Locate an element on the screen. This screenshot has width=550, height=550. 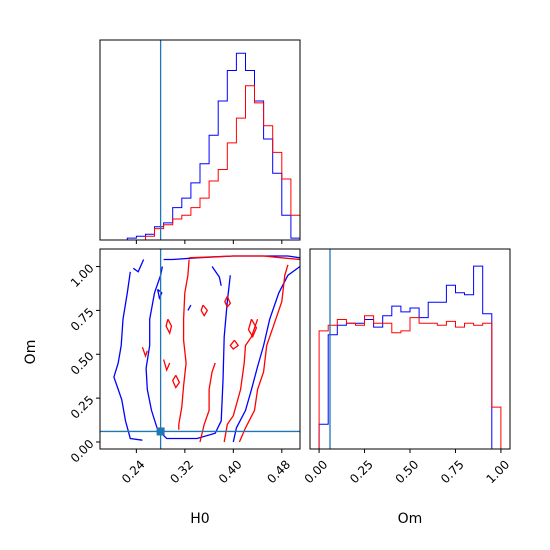
x-axis-label-om: Om is located at coordinates (410, 519).